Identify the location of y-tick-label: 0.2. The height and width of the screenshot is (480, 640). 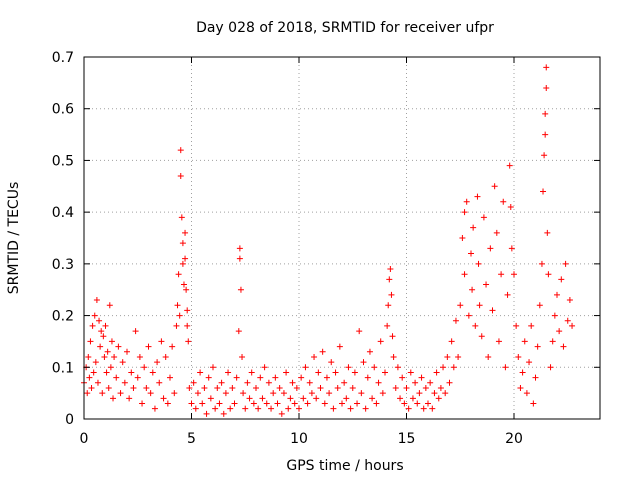
(63, 317).